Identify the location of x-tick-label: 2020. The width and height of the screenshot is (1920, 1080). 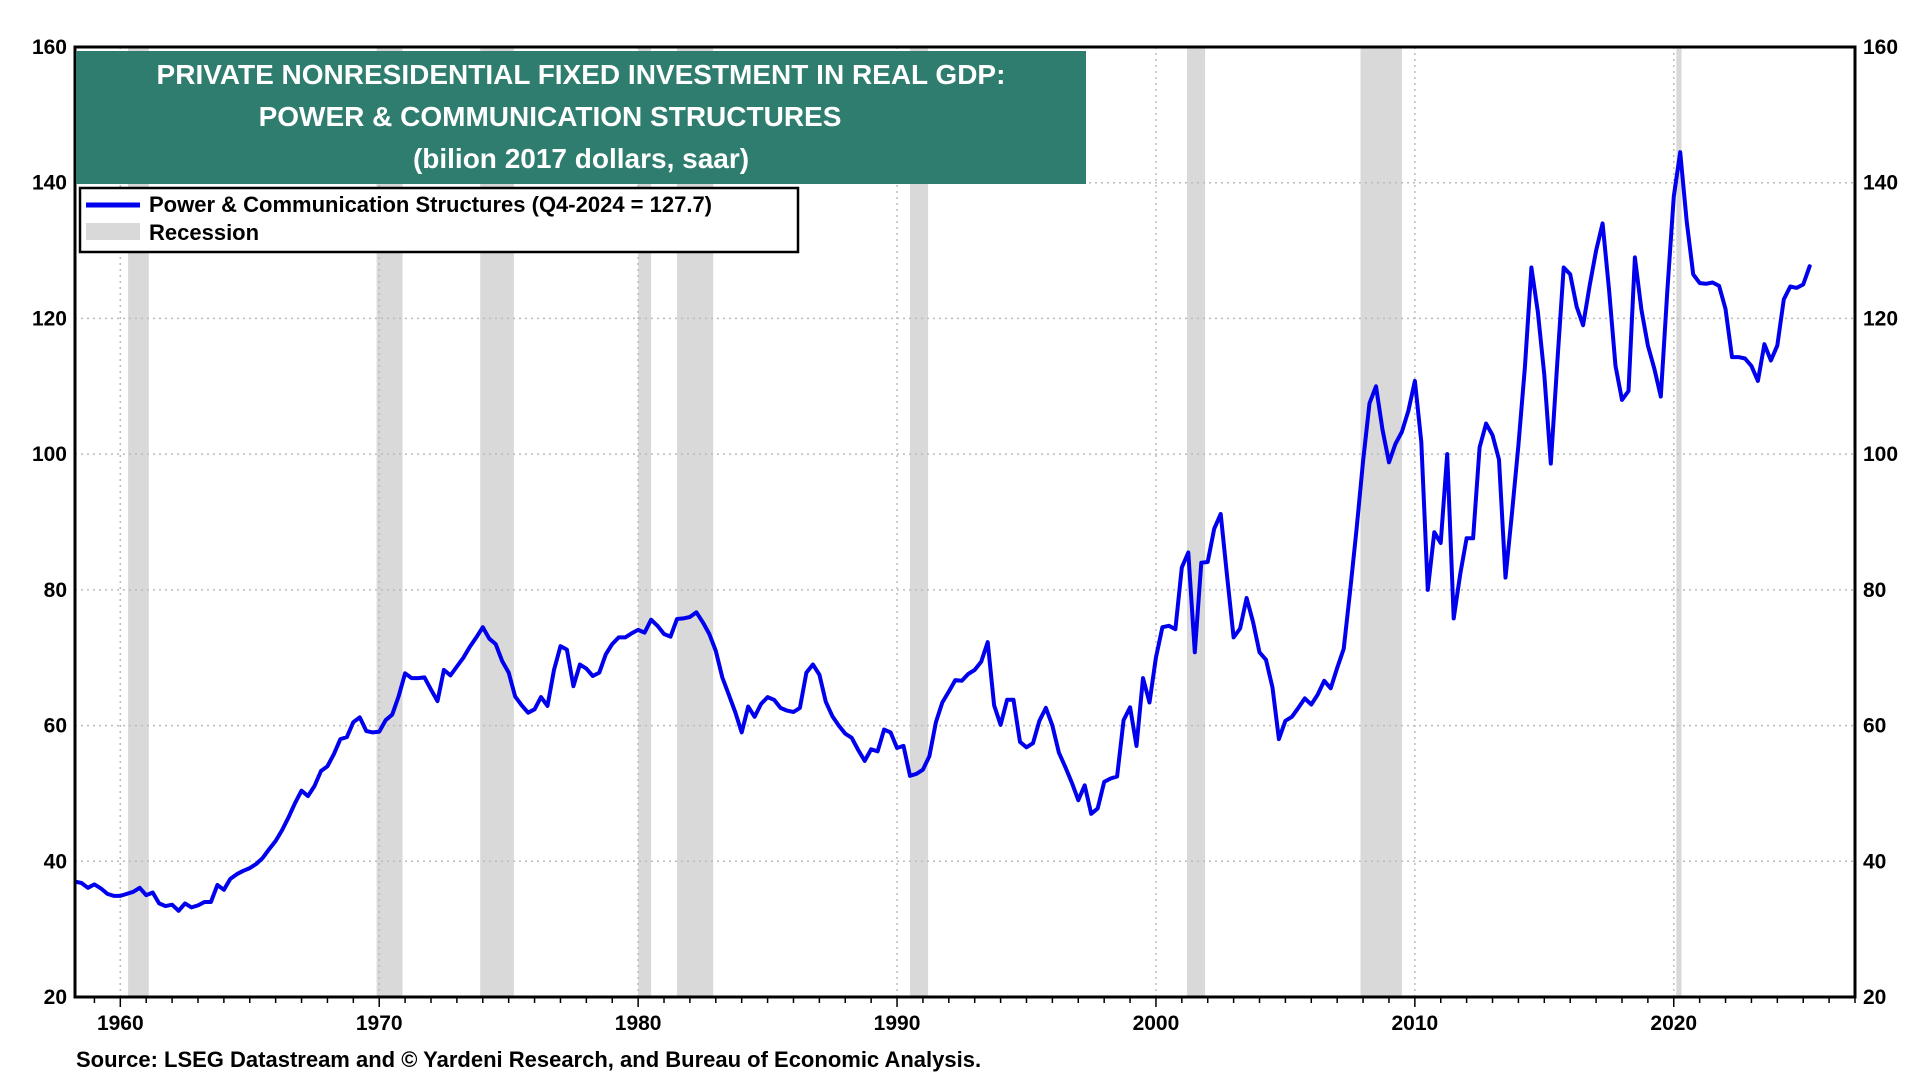
(1673, 1023).